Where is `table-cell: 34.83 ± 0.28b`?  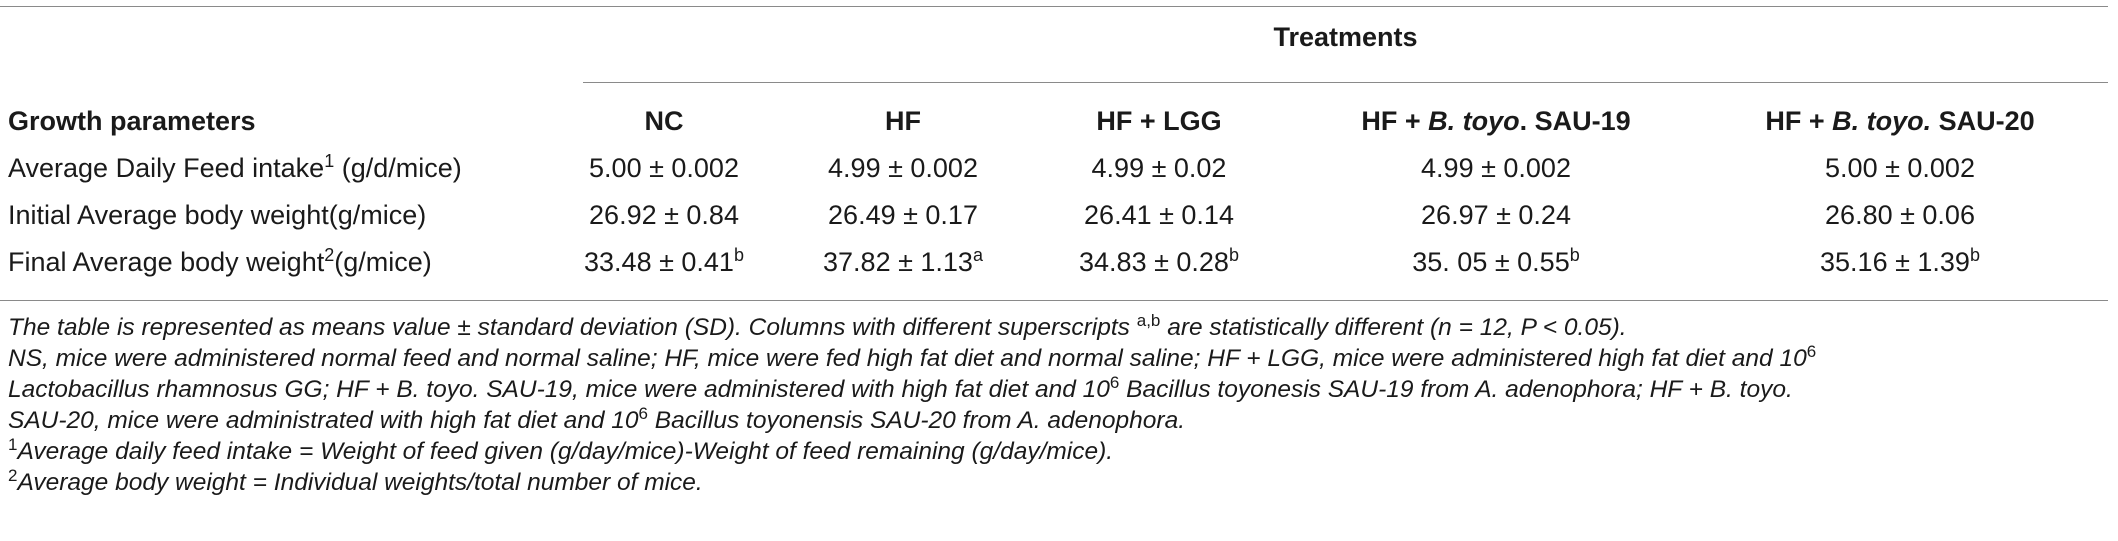
table-cell: 34.83 ± 0.28b is located at coordinates (1159, 261).